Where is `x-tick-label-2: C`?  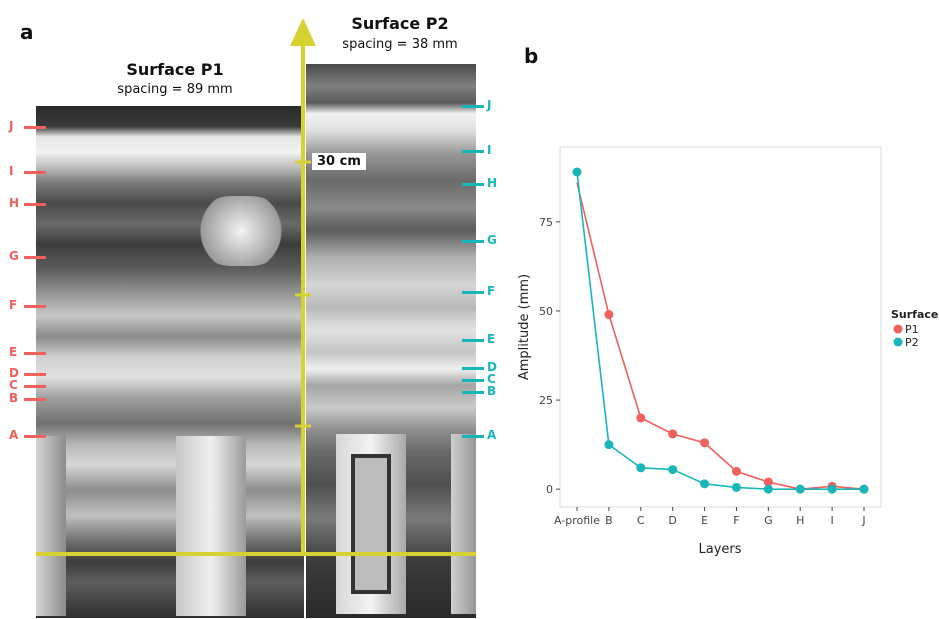 x-tick-label-2: C is located at coordinates (641, 520).